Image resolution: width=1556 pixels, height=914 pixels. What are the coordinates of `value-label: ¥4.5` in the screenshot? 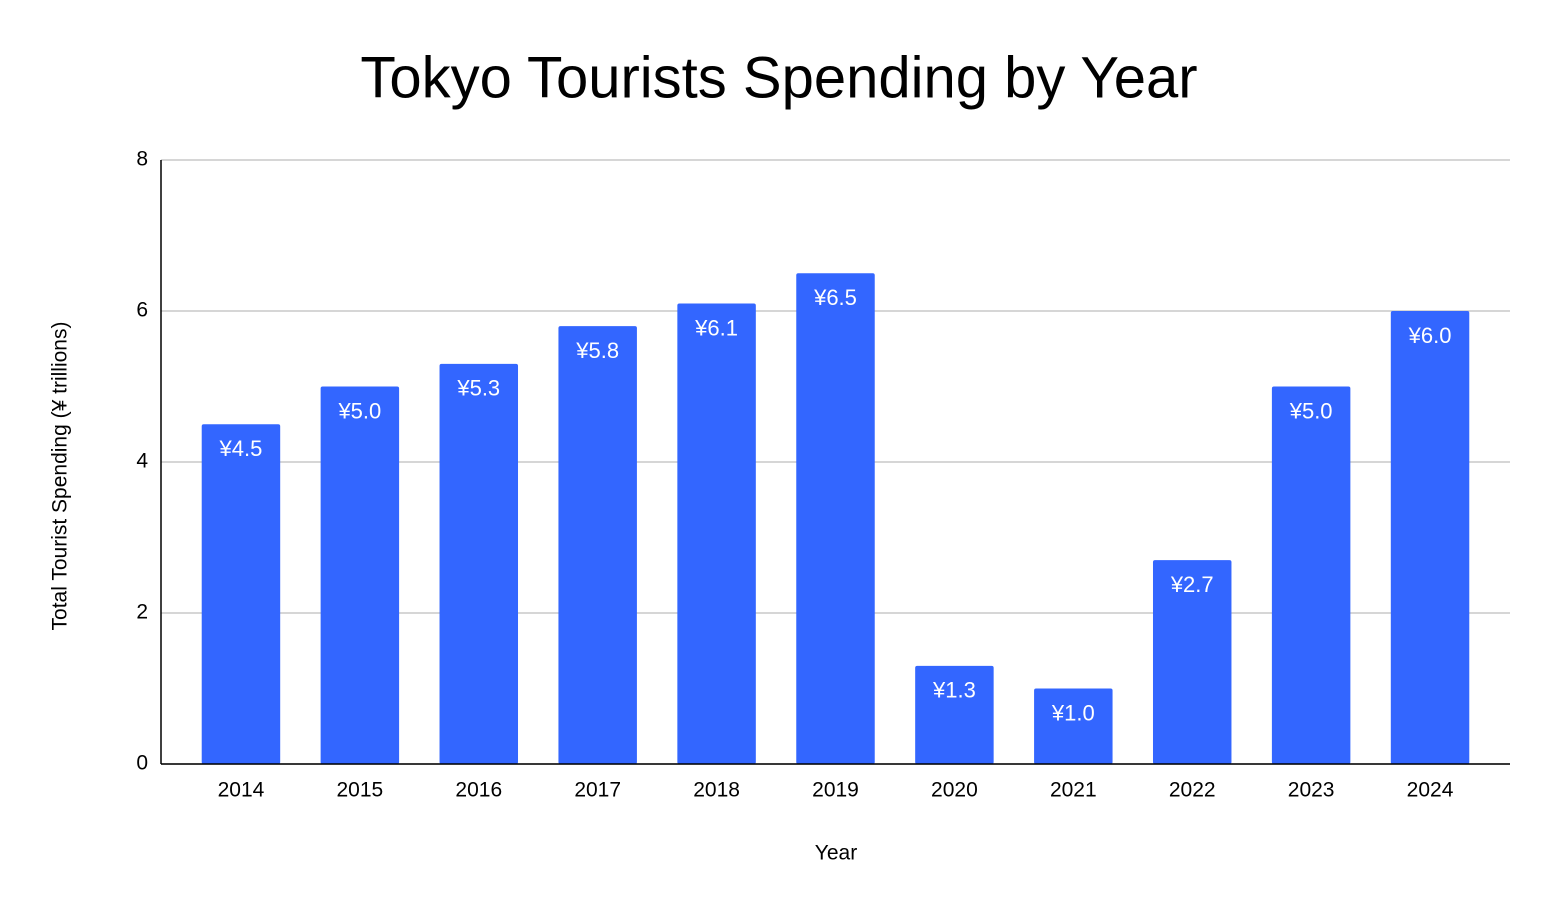 It's located at (241, 448).